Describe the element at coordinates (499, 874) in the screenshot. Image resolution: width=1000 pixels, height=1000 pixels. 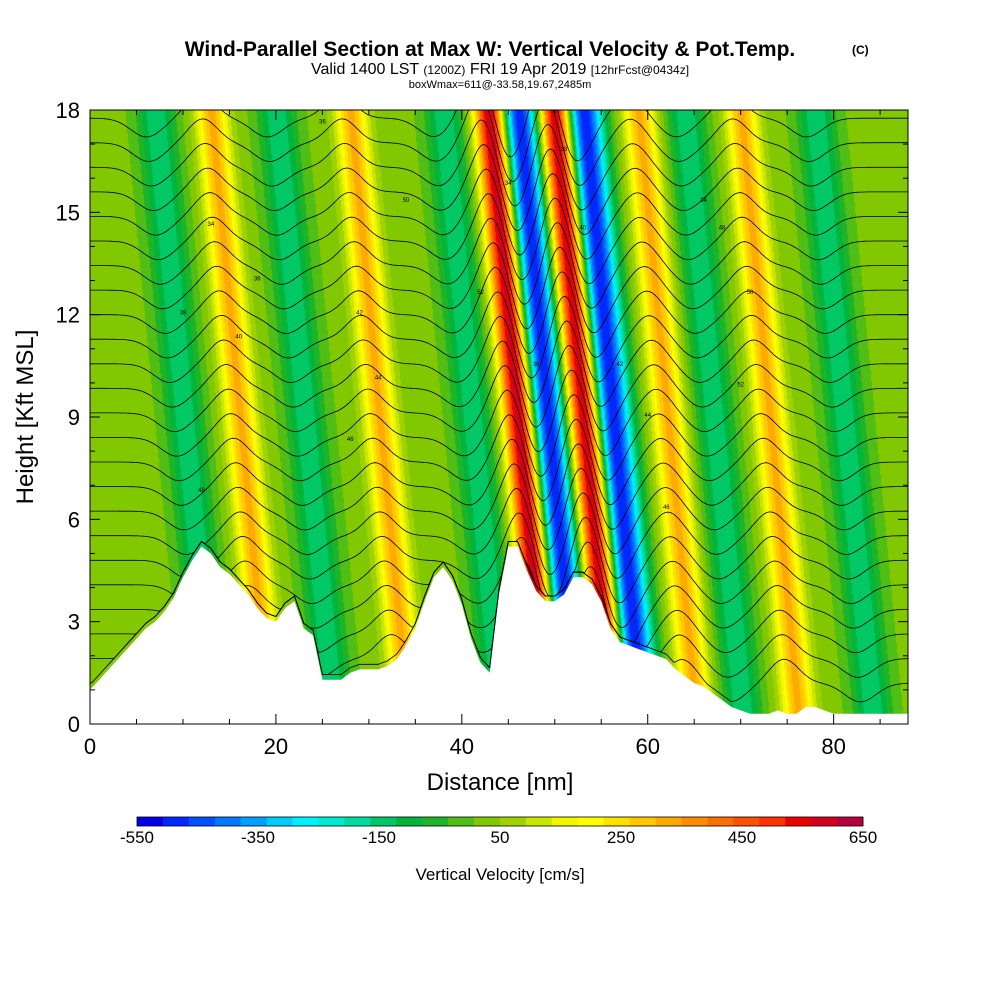
I see `colorbar-label: Vertical Velocity [cm/s]` at that location.